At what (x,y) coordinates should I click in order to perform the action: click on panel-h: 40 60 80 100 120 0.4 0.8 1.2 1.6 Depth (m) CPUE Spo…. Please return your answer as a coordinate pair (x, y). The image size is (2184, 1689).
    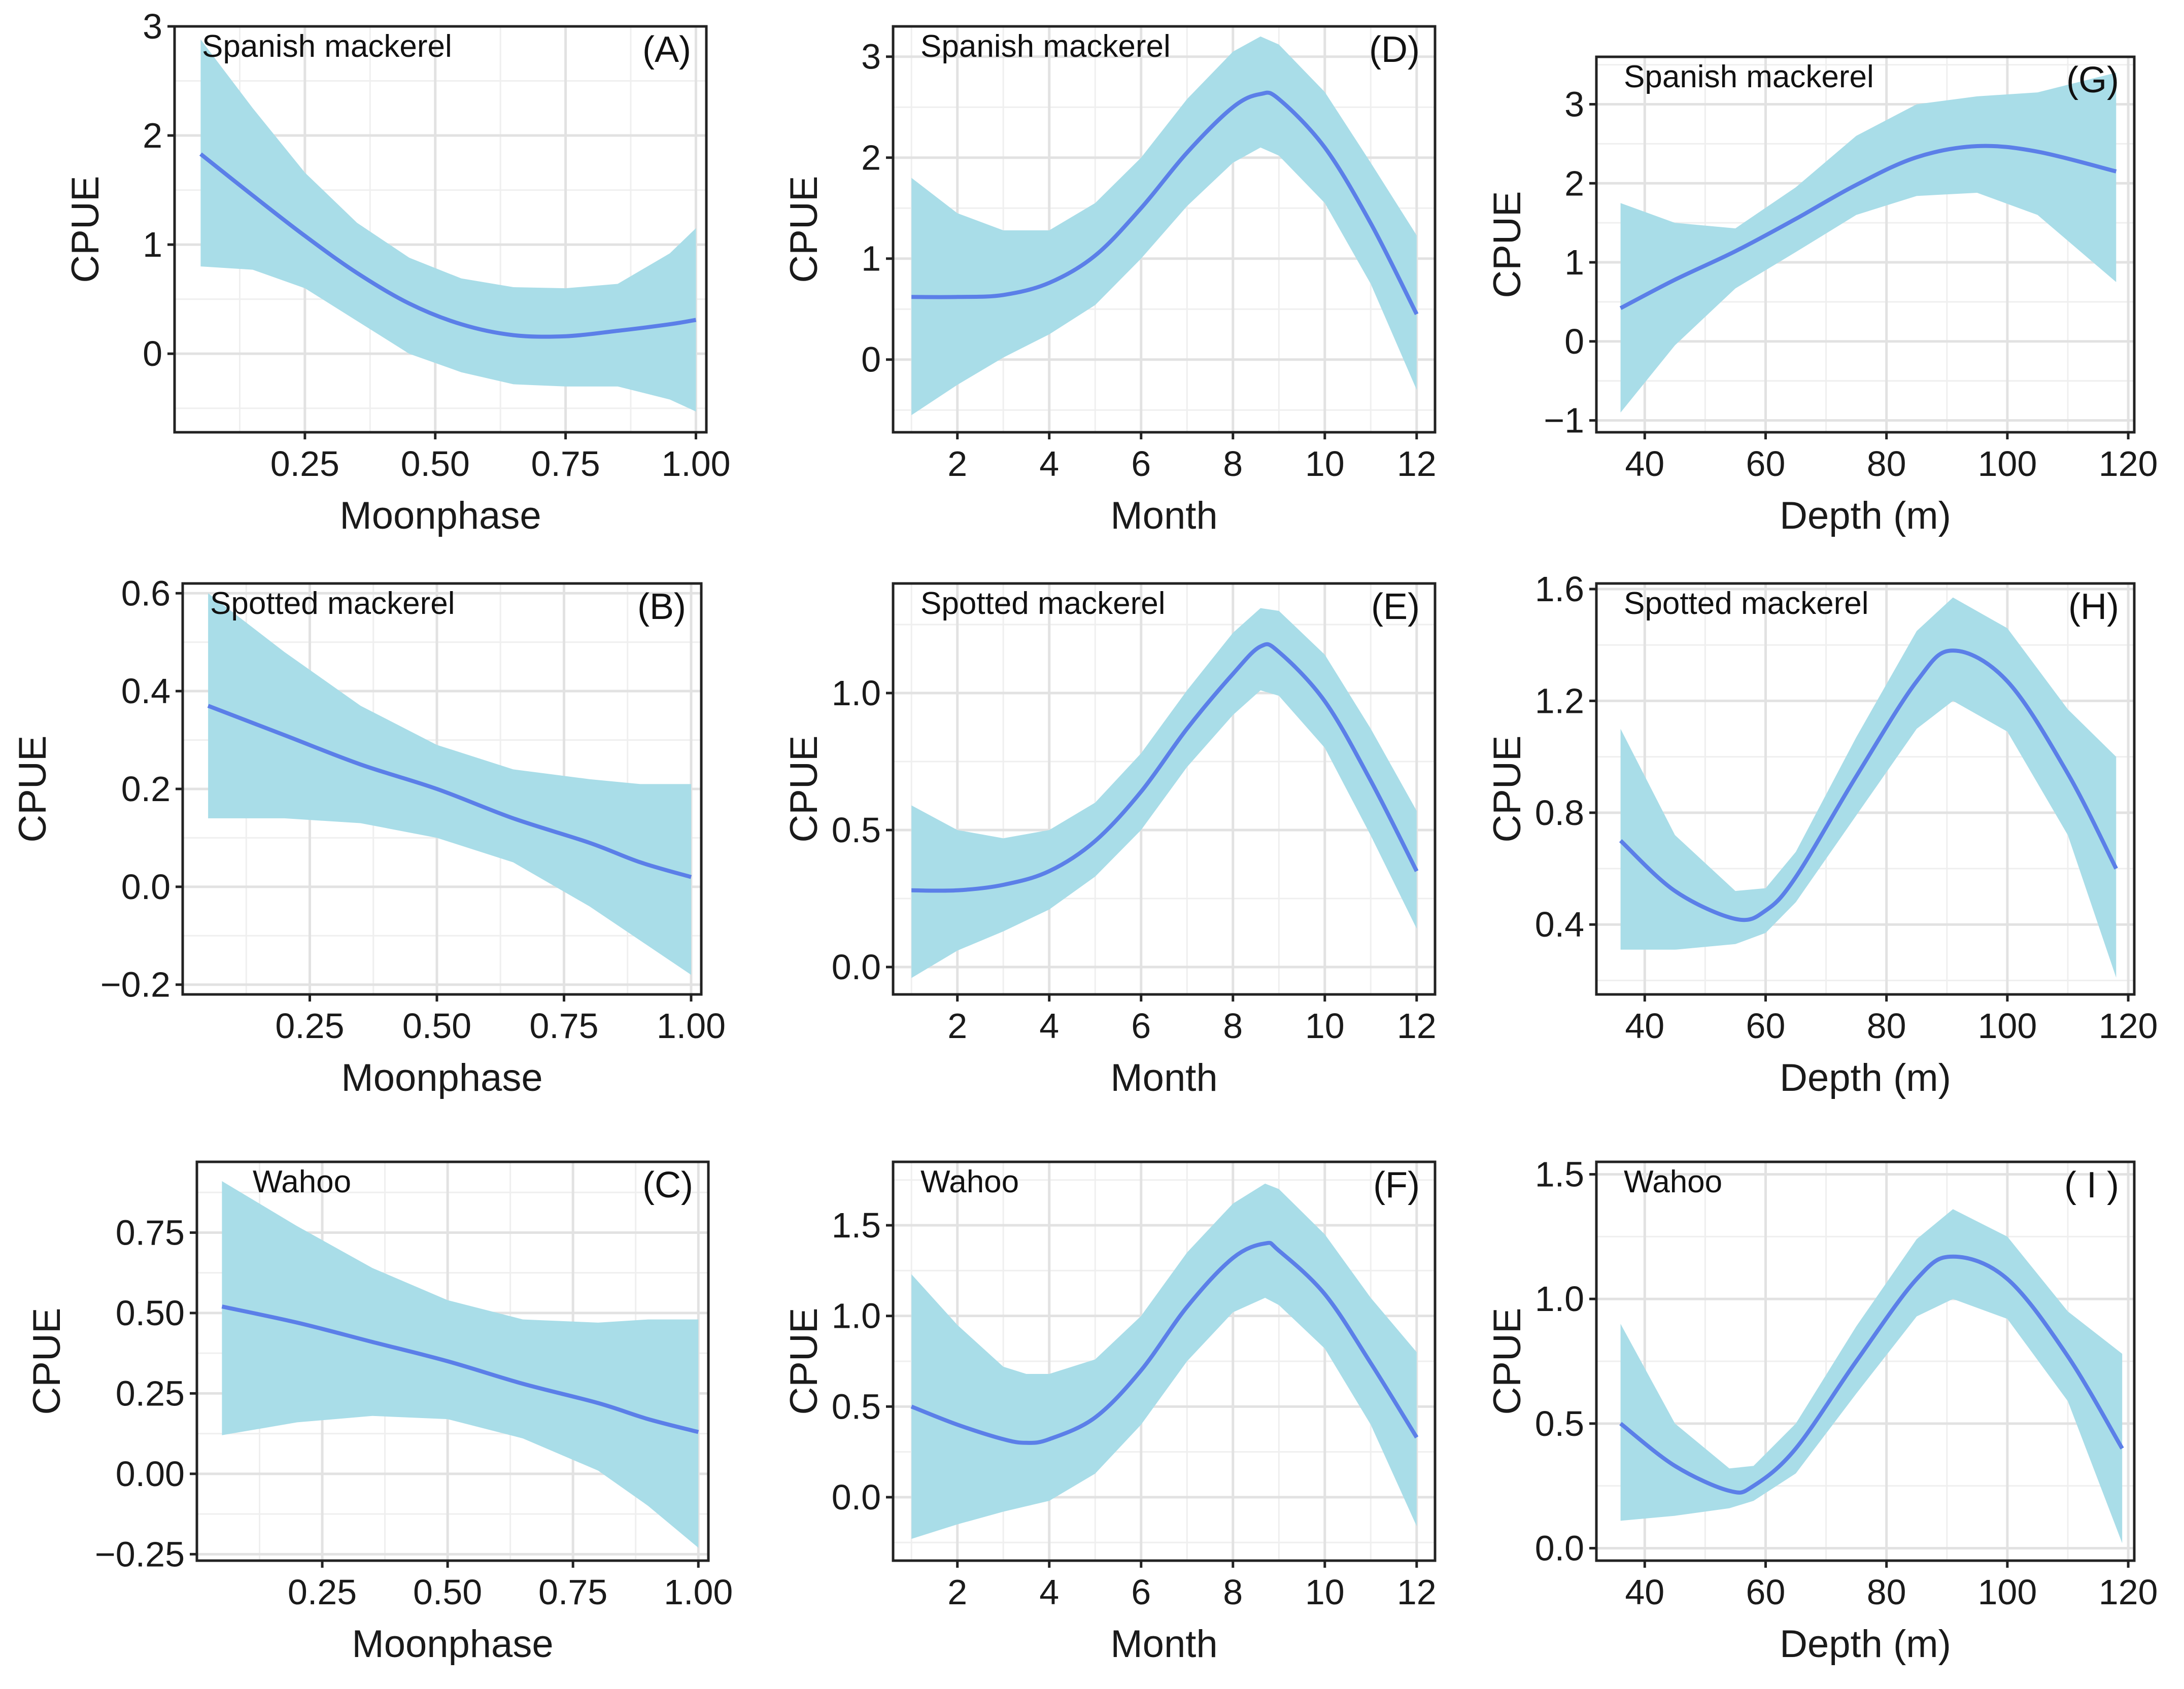
    Looking at the image, I should click on (1822, 834).